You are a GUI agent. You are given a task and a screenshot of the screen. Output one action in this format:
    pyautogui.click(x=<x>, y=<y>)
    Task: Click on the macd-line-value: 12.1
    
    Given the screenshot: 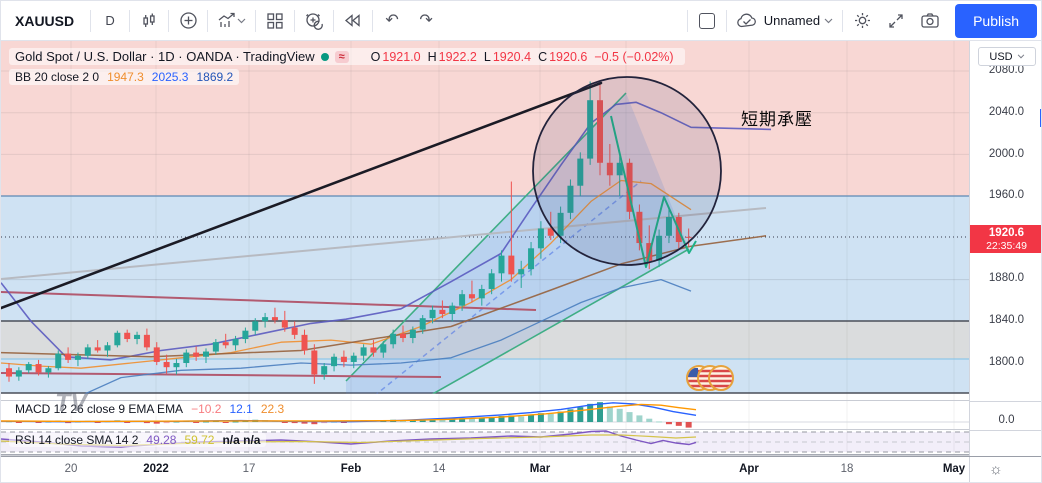 What is the action you would take?
    pyautogui.click(x=241, y=409)
    